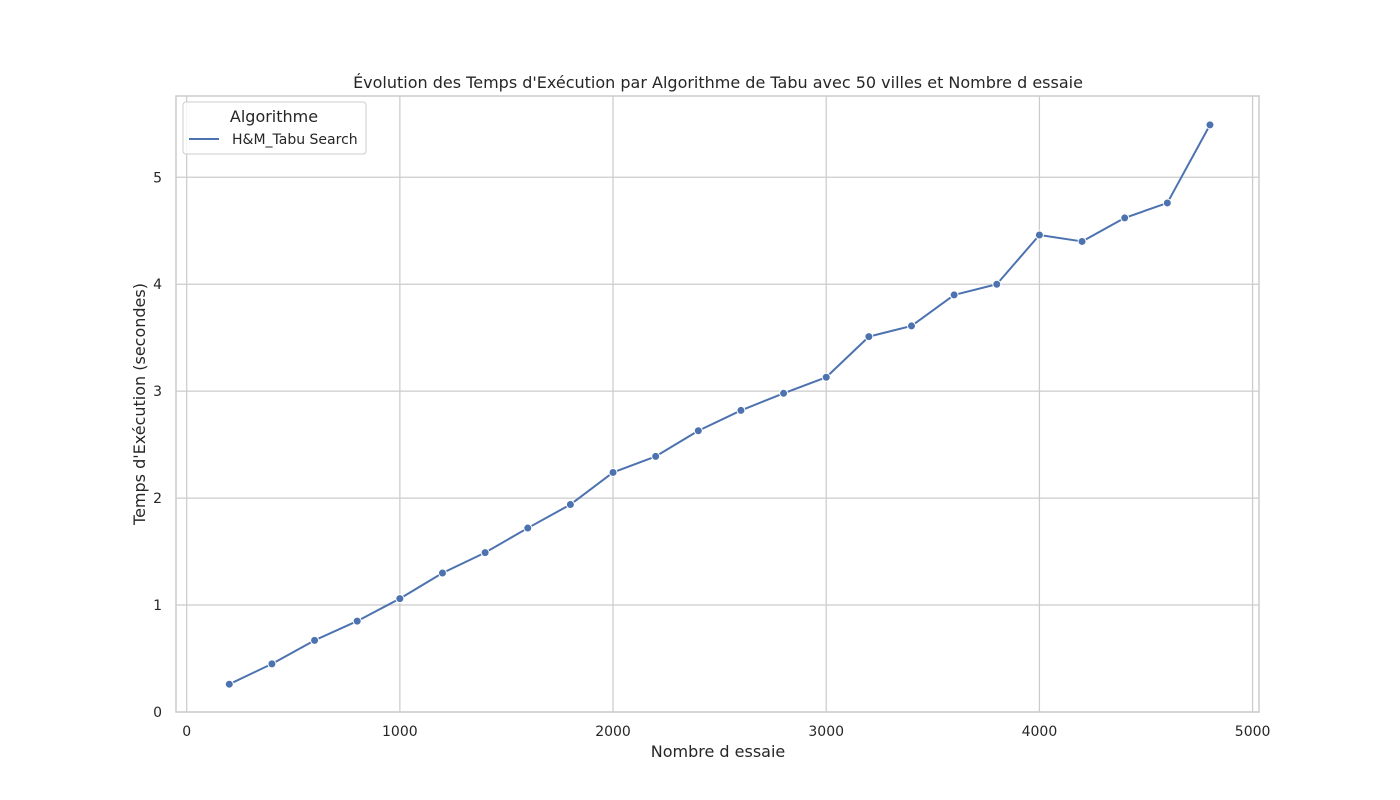 Image resolution: width=1400 pixels, height=800 pixels. Describe the element at coordinates (157, 499) in the screenshot. I see `y-tick-label: 2` at that location.